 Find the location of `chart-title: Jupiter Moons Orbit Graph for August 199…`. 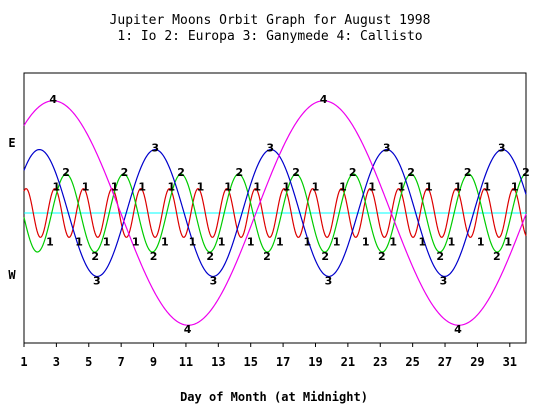

chart-title: Jupiter Moons Orbit Graph for August 199… is located at coordinates (270, 20).